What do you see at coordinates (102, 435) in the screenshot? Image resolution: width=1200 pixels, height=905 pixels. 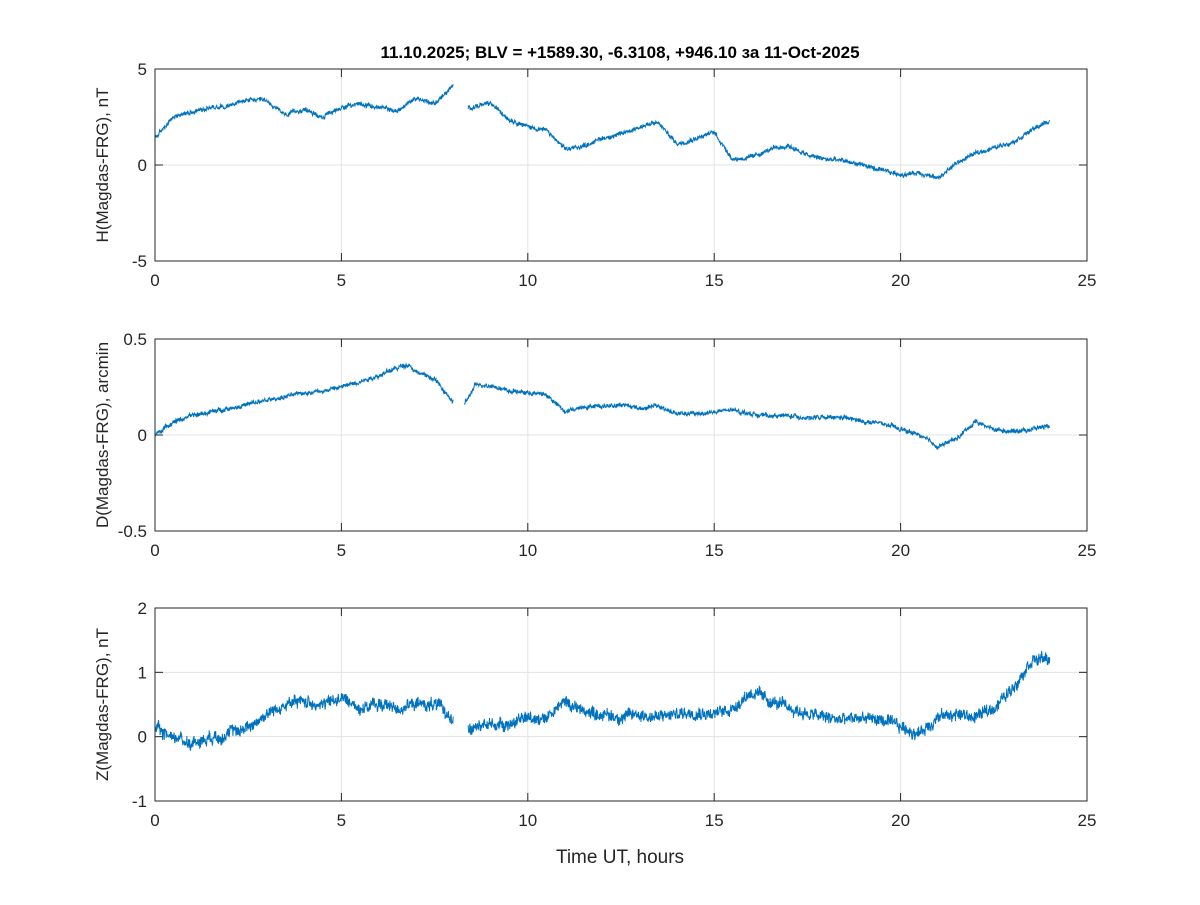 I see `y-axis-label-d: D(Magdas-FRG), arcmin` at bounding box center [102, 435].